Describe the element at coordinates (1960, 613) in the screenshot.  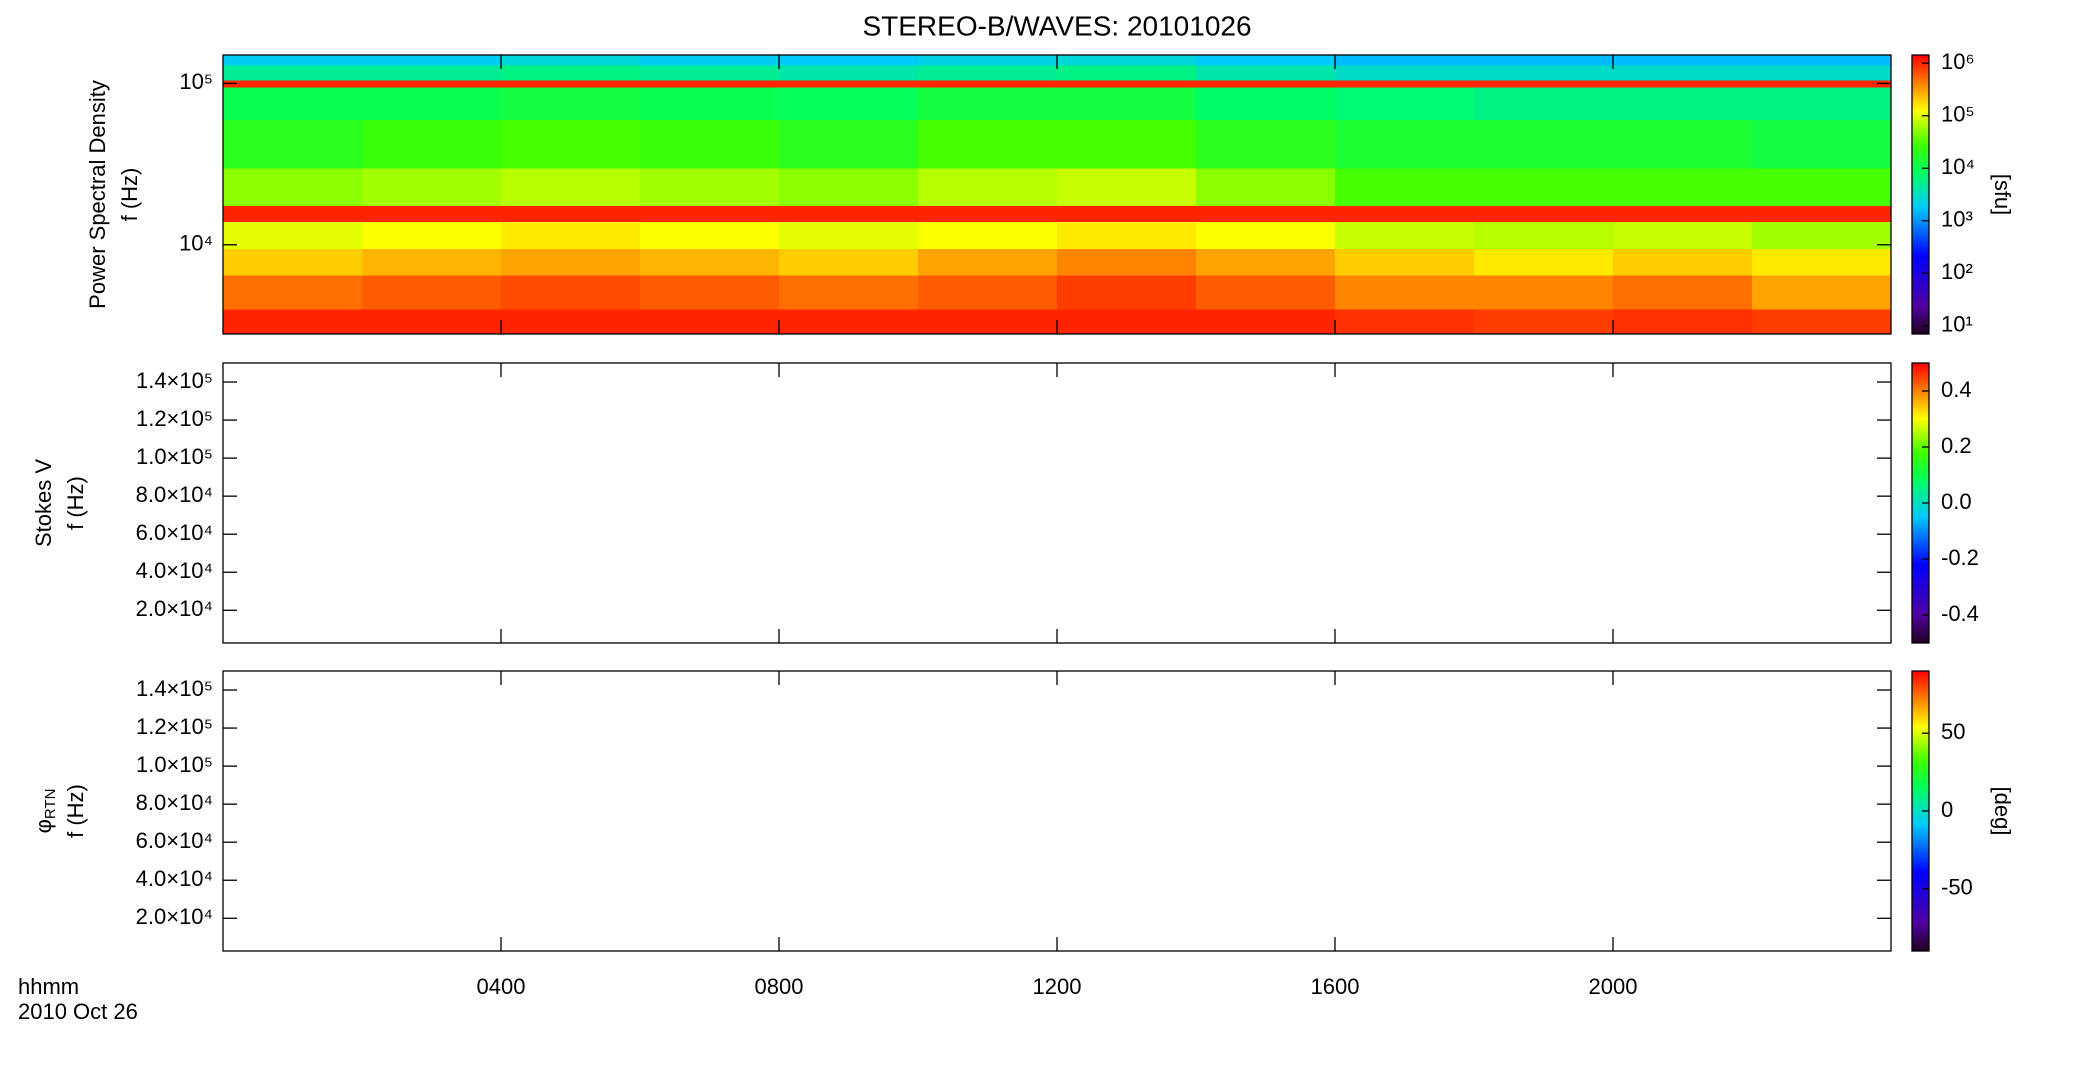
I see `colorbar-tick-label: -0.4` at that location.